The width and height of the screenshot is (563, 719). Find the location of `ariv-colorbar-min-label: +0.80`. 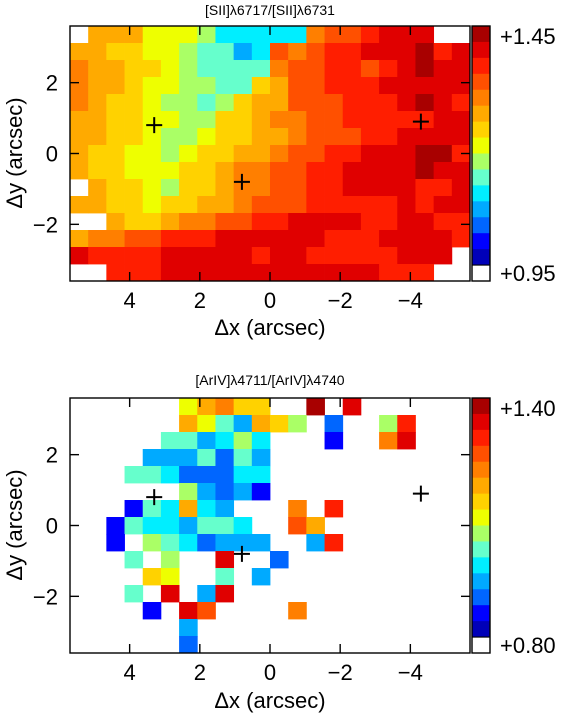

ariv-colorbar-min-label: +0.80 is located at coordinates (528, 645).